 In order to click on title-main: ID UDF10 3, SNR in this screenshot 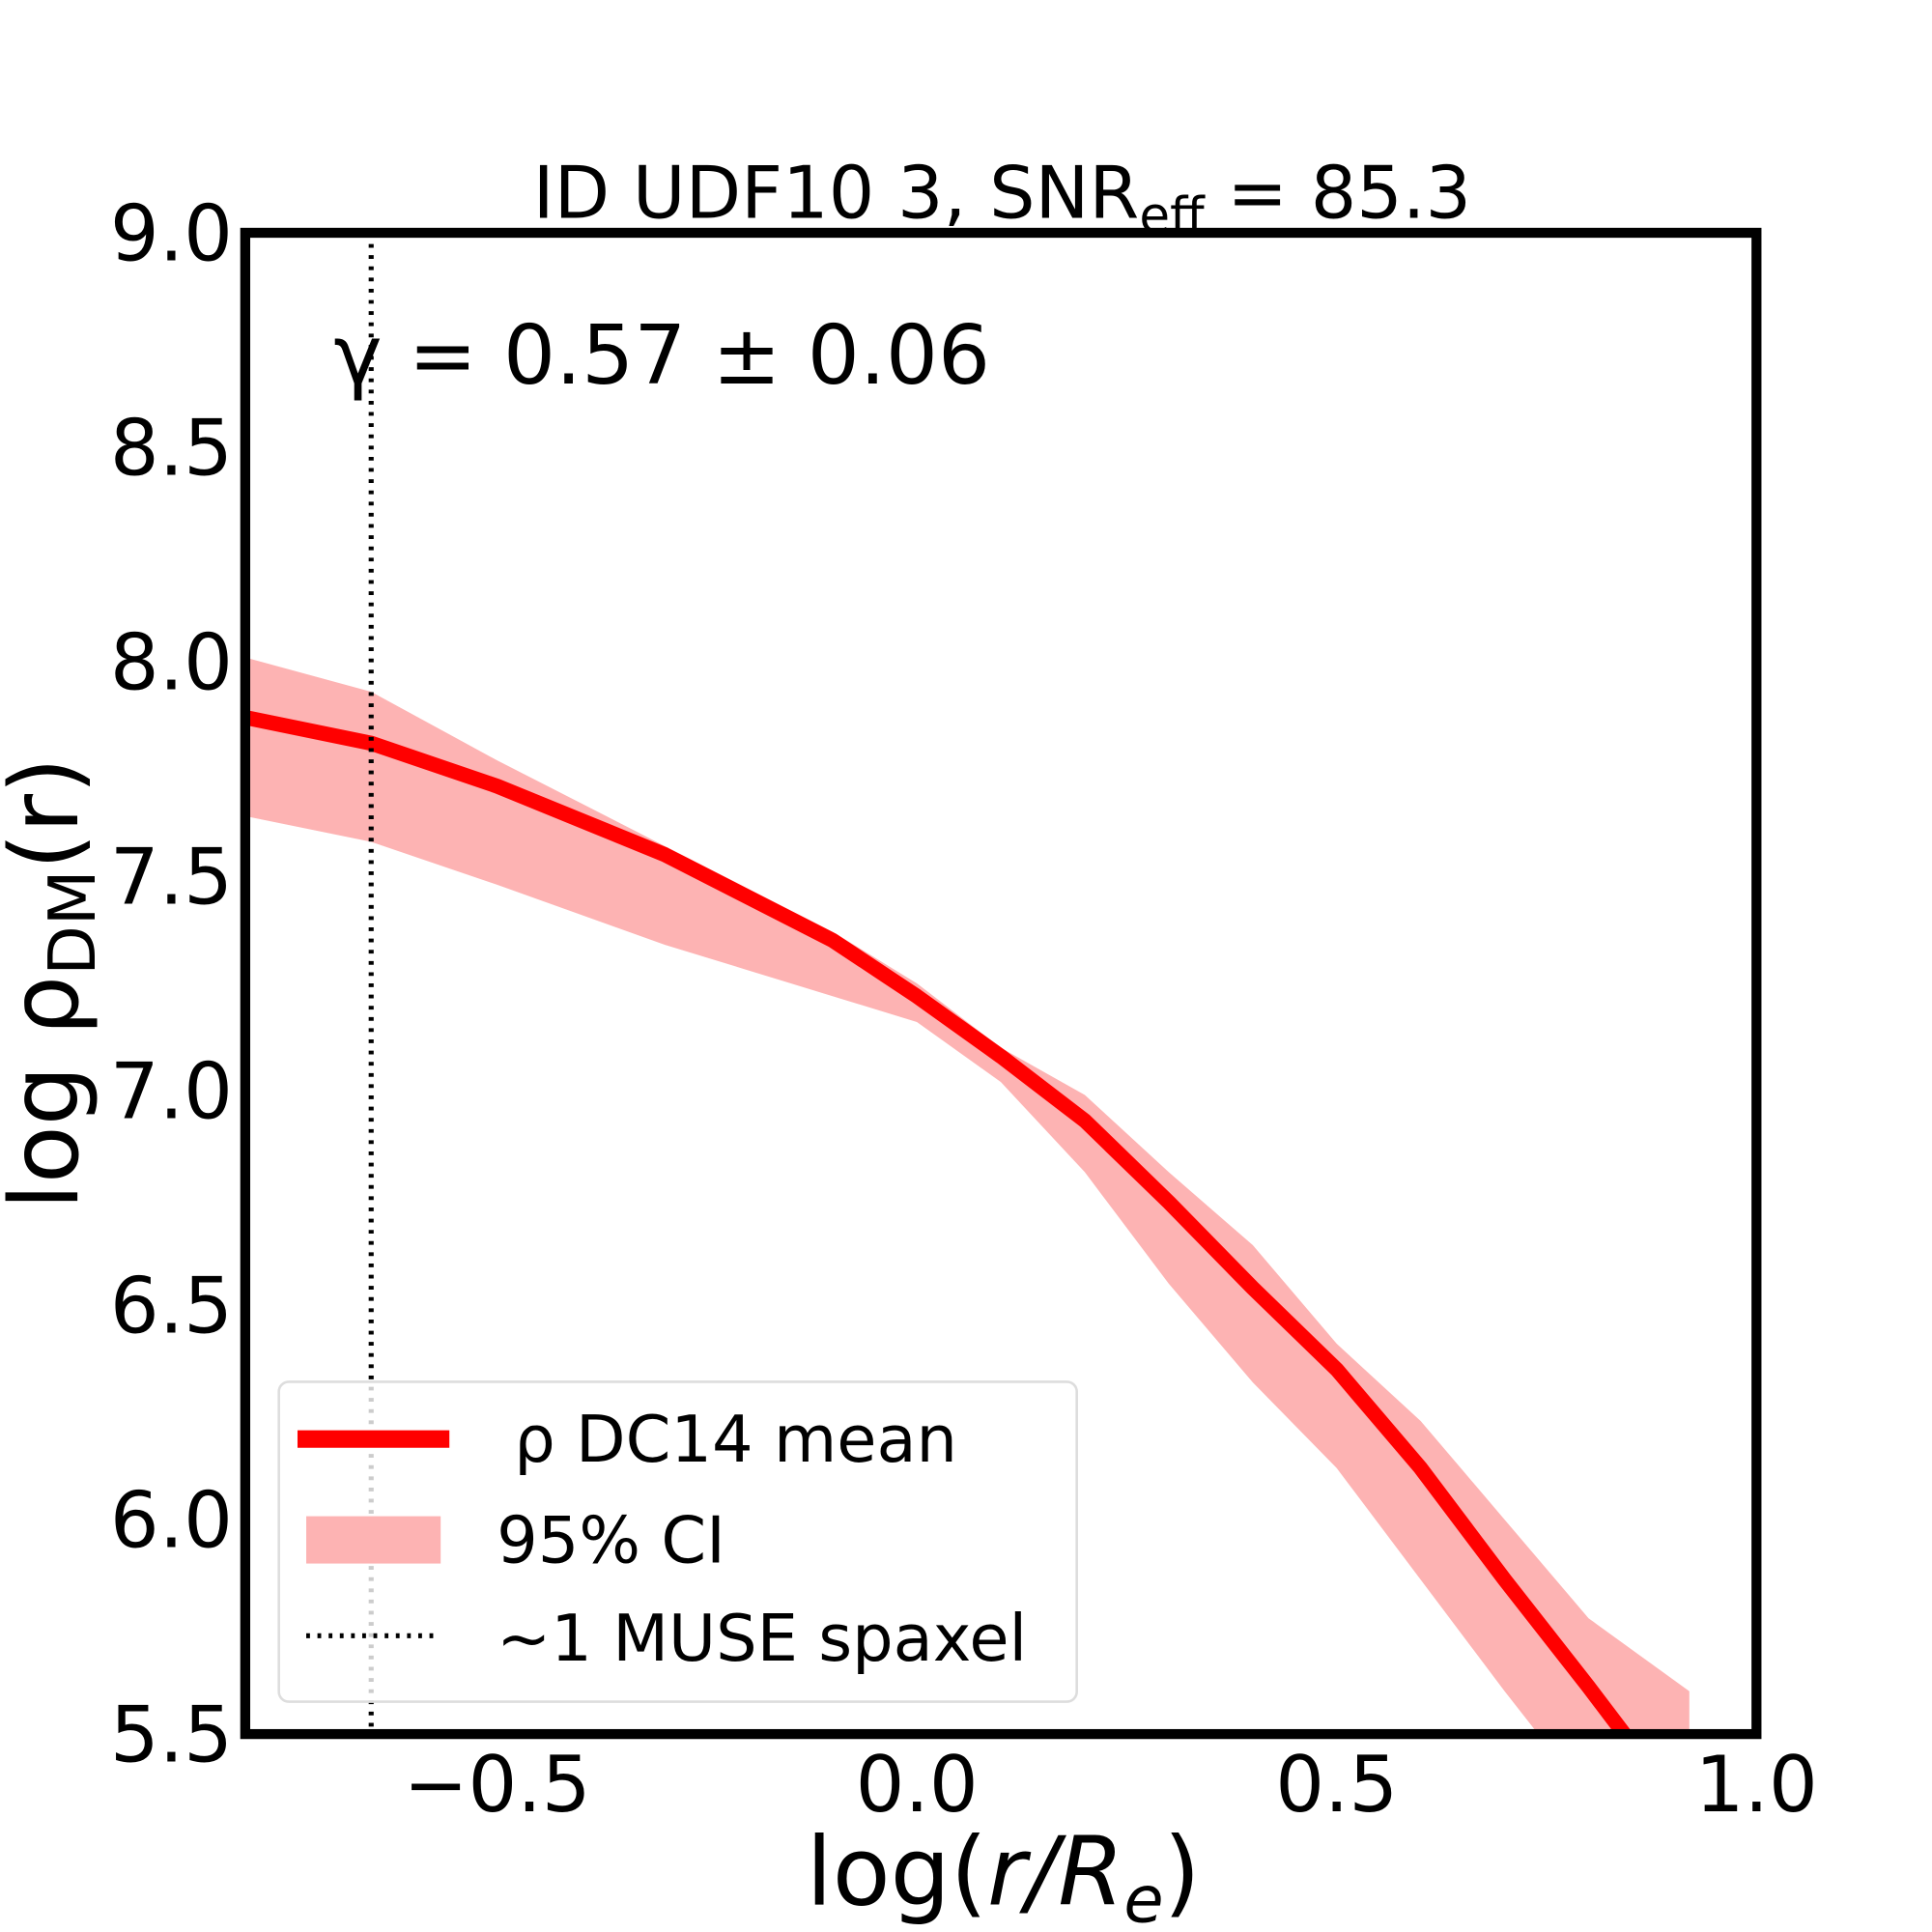, I will do `click(836, 194)`.